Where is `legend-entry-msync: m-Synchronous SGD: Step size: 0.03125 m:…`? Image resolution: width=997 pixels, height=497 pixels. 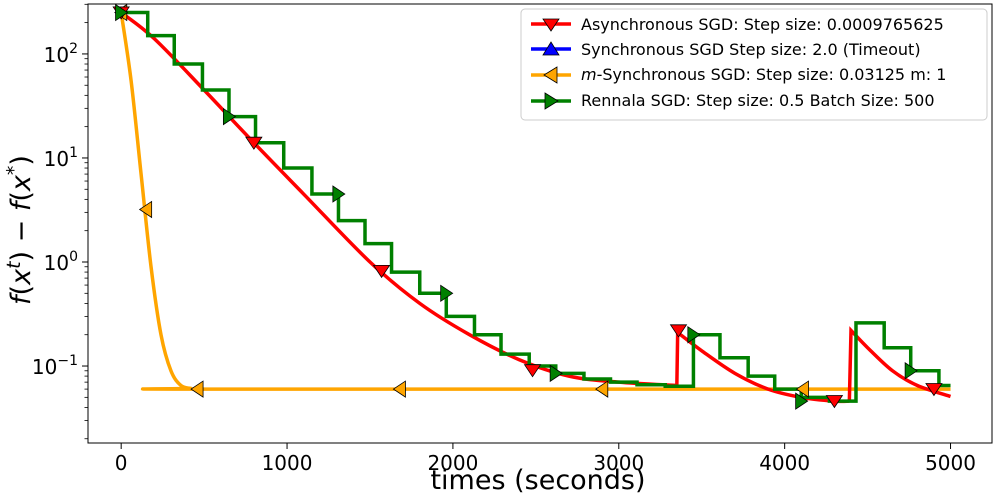
legend-entry-msync: m-Synchronous SGD: Step size: 0.03125 m:… is located at coordinates (738, 74).